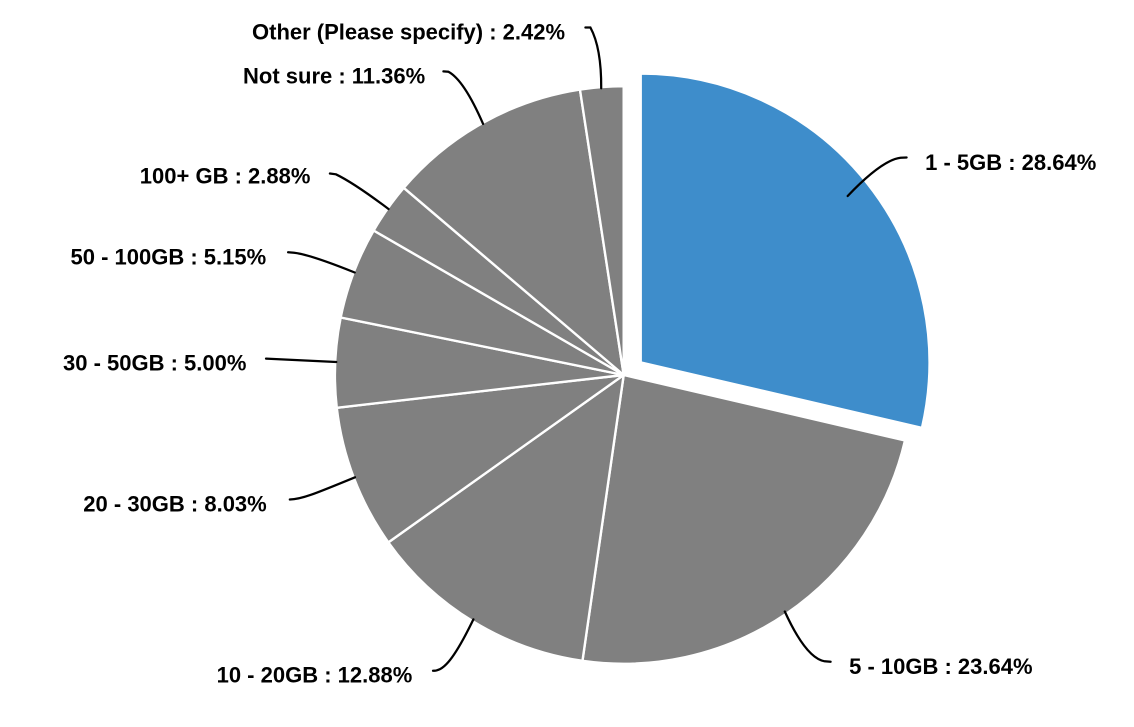 The image size is (1134, 727). What do you see at coordinates (334, 76) in the screenshot?
I see `svg-text: Not sure : 11.36%` at bounding box center [334, 76].